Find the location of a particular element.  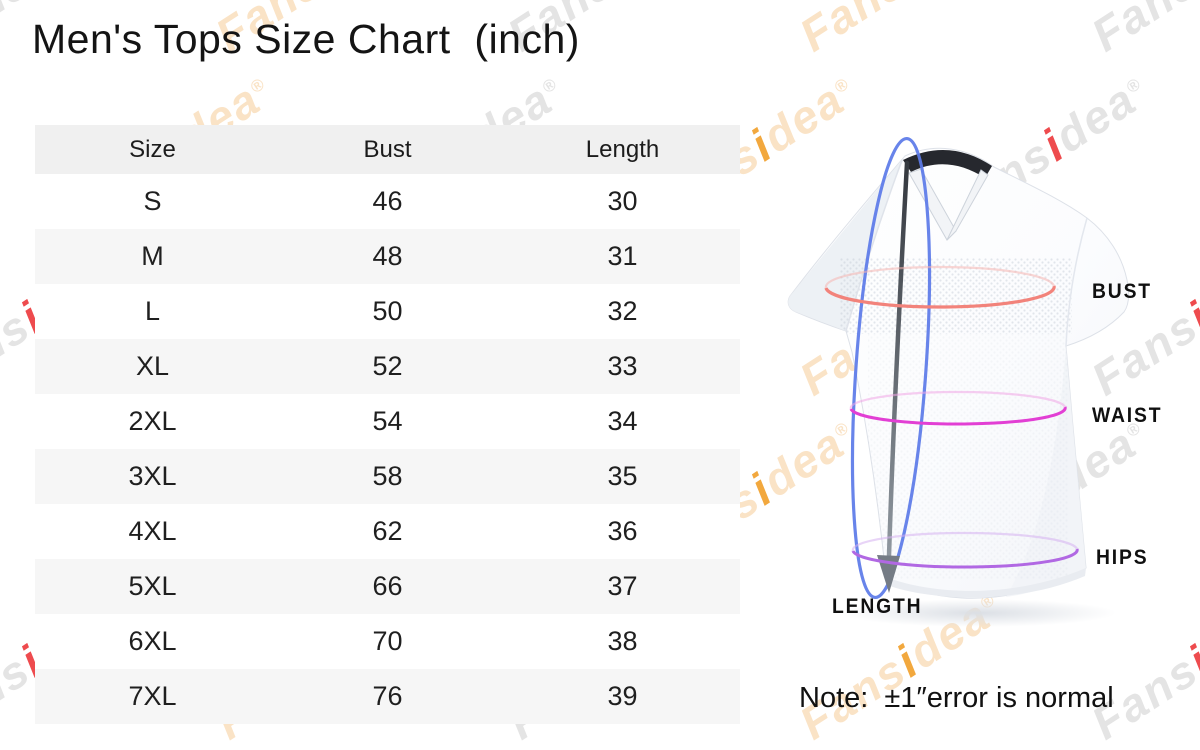

cell-size: 3XL is located at coordinates (152, 476).